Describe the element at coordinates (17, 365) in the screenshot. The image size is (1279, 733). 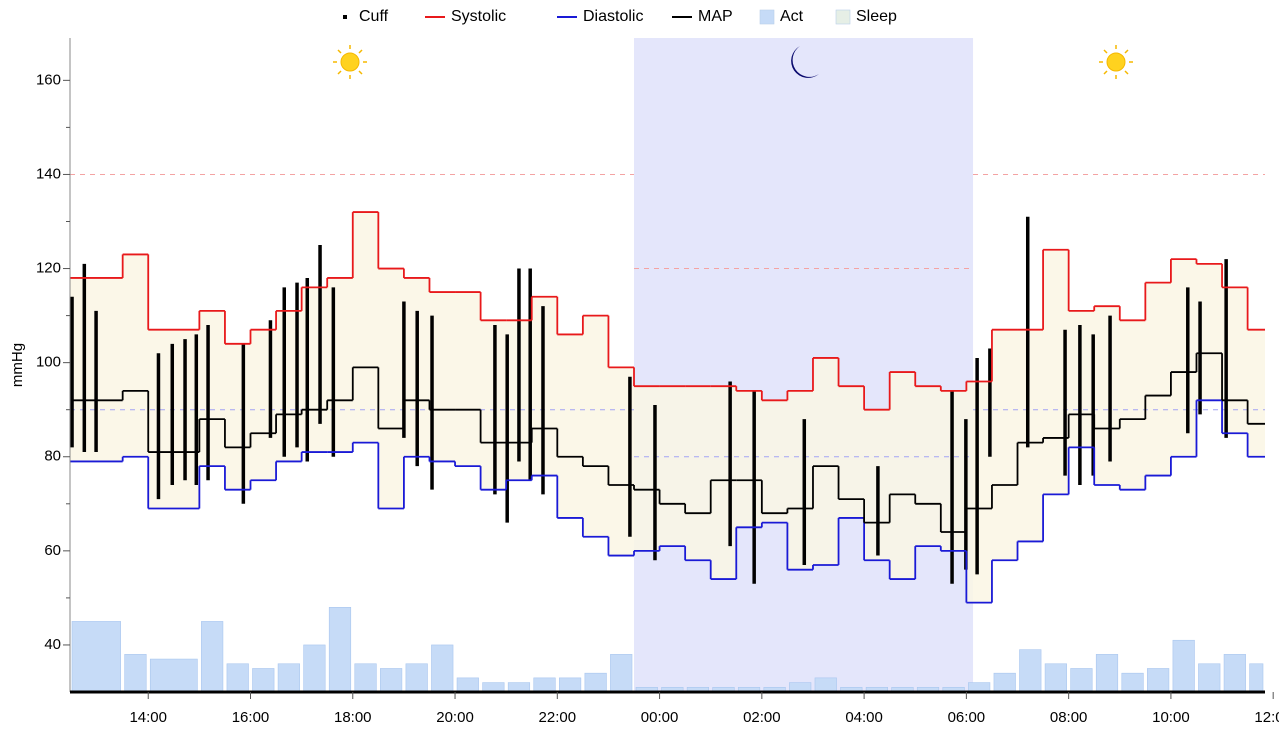
I see `y-axis-title: mmHg` at that location.